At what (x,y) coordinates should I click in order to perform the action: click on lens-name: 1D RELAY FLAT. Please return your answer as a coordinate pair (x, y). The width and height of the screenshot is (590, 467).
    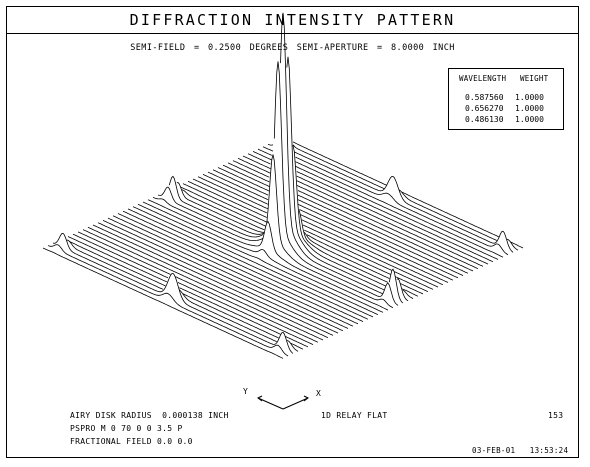
    Looking at the image, I should click on (354, 415).